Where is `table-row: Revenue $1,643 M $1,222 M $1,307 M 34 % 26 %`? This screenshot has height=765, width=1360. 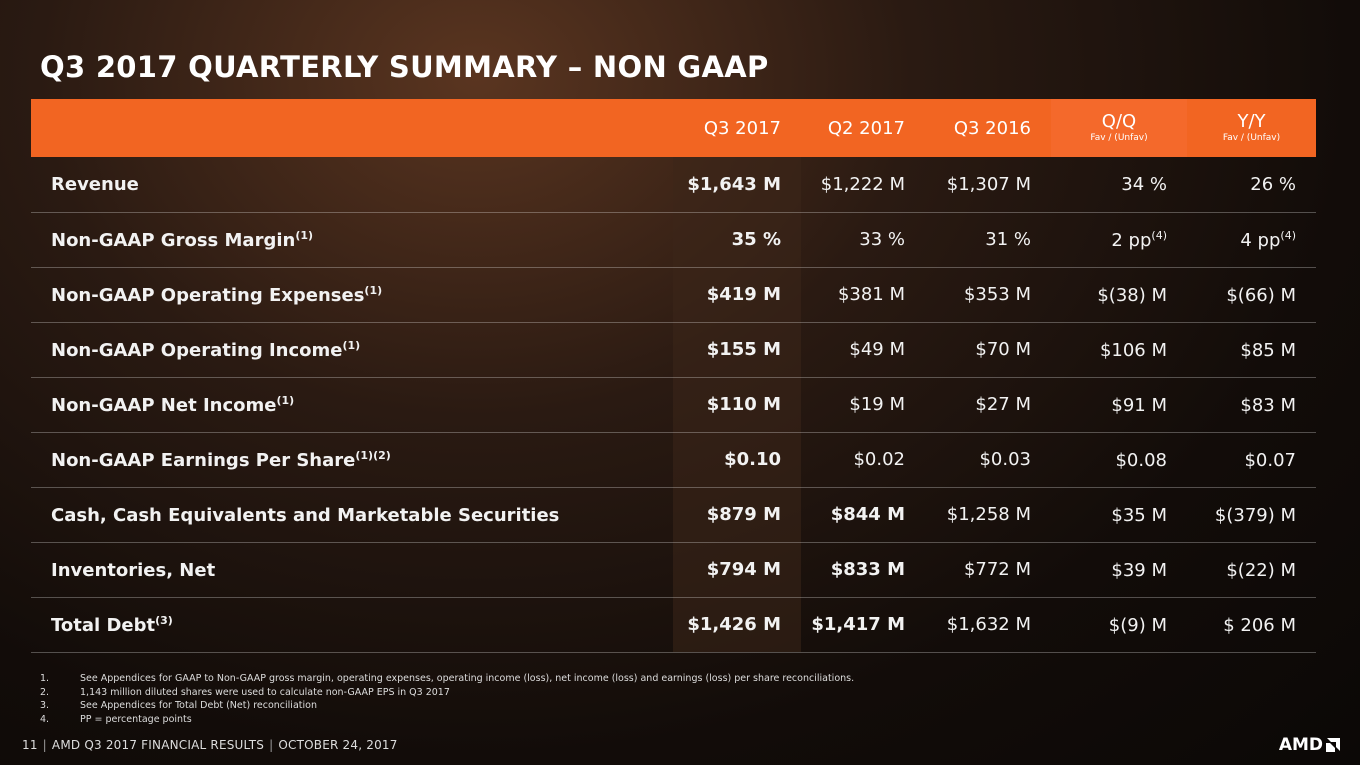 table-row: Revenue $1,643 M $1,222 M $1,307 M 34 % 26 % is located at coordinates (673, 184).